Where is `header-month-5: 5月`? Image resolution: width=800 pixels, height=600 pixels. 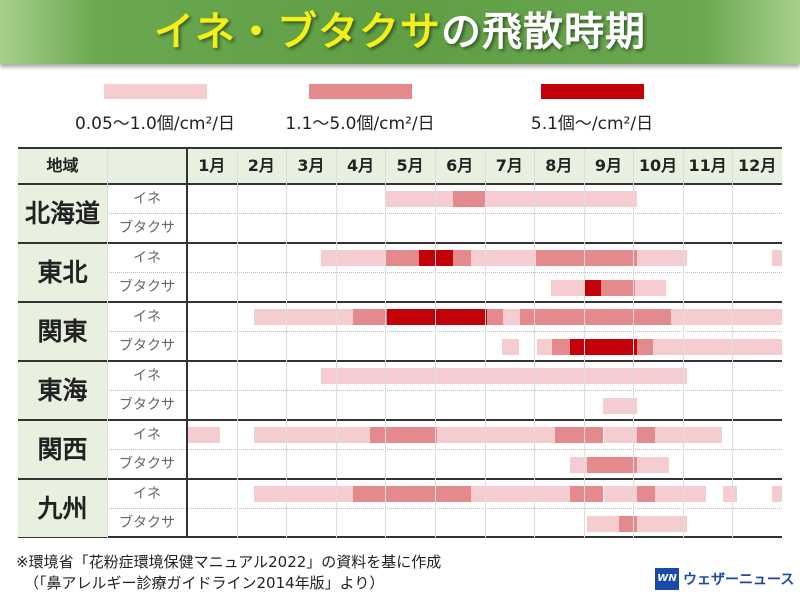
header-month-5: 5月 is located at coordinates (410, 165).